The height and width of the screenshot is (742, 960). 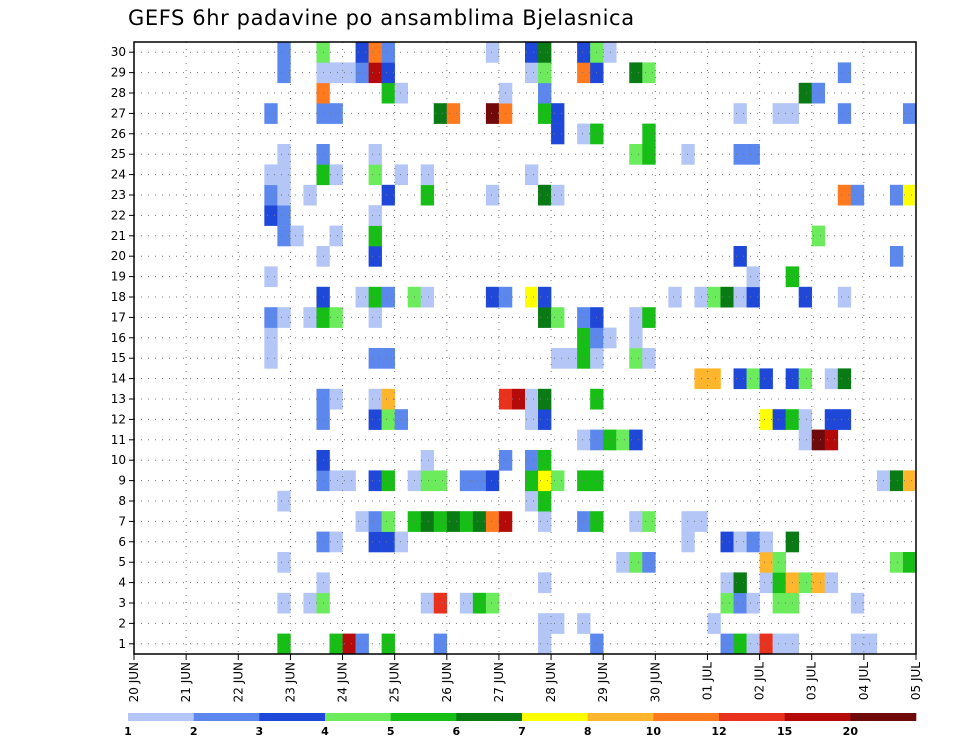 What do you see at coordinates (520, 725) in the screenshot?
I see `legend: 1 2 3 4 5 6 7 8 10 12 15 20` at bounding box center [520, 725].